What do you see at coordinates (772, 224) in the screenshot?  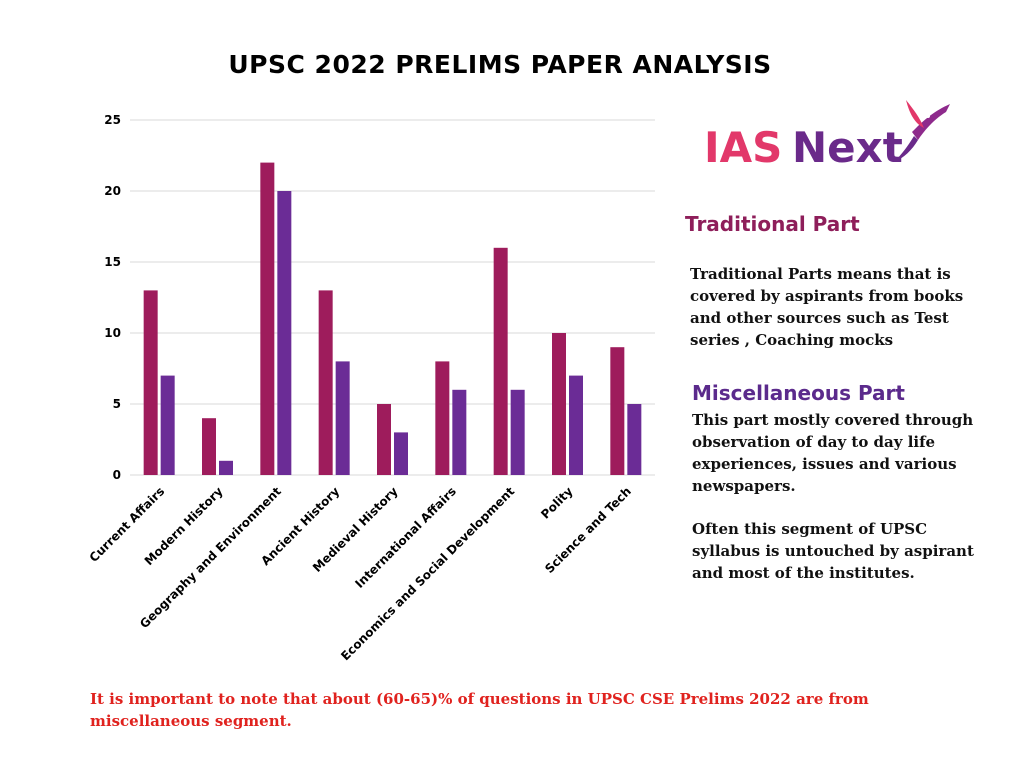 I see `traditional-part-heading: Traditional Part` at bounding box center [772, 224].